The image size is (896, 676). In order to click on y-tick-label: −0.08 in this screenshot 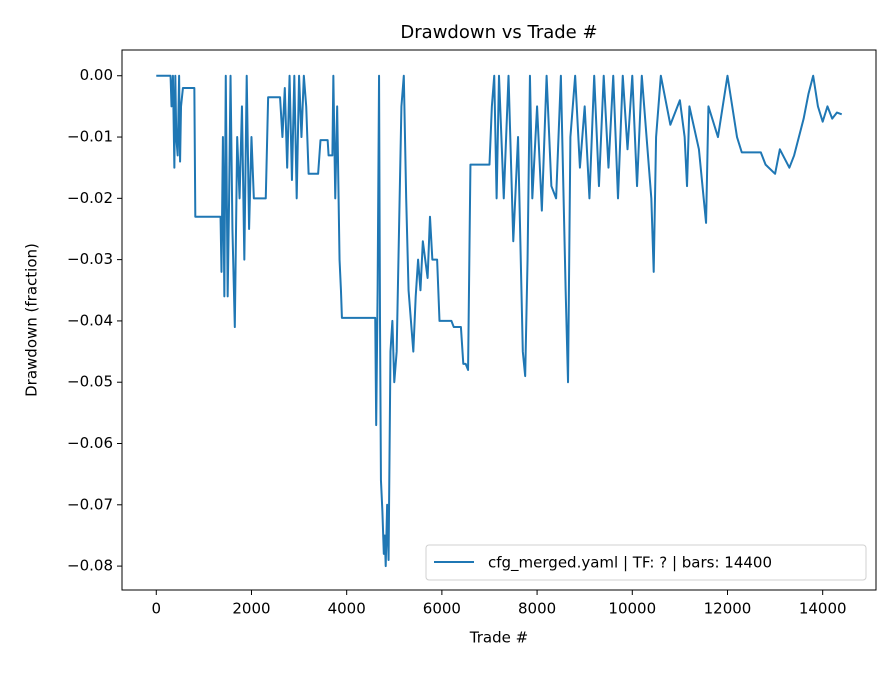, I will do `click(90, 566)`.